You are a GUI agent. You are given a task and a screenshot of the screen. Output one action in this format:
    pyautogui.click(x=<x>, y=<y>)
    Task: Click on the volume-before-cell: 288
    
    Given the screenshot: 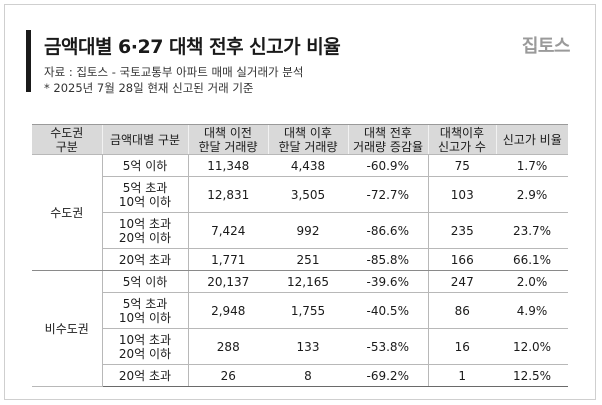 What is the action you would take?
    pyautogui.click(x=228, y=346)
    